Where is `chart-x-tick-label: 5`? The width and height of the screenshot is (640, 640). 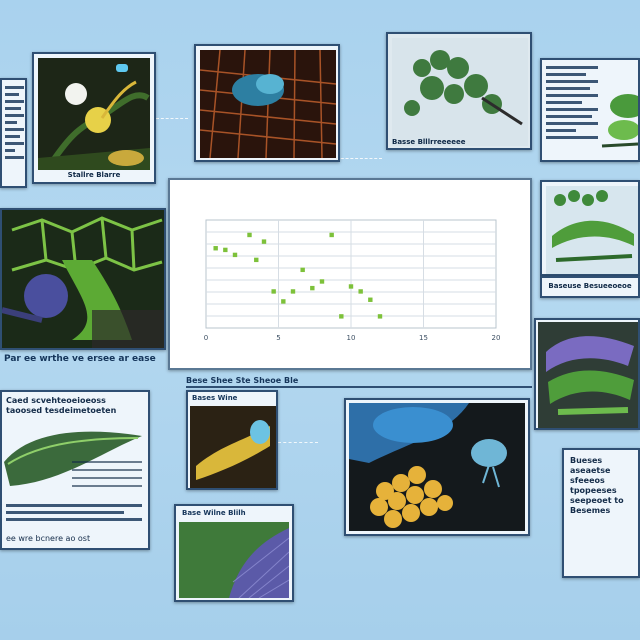
chart-x-tick-label: 5 is located at coordinates (278, 338).